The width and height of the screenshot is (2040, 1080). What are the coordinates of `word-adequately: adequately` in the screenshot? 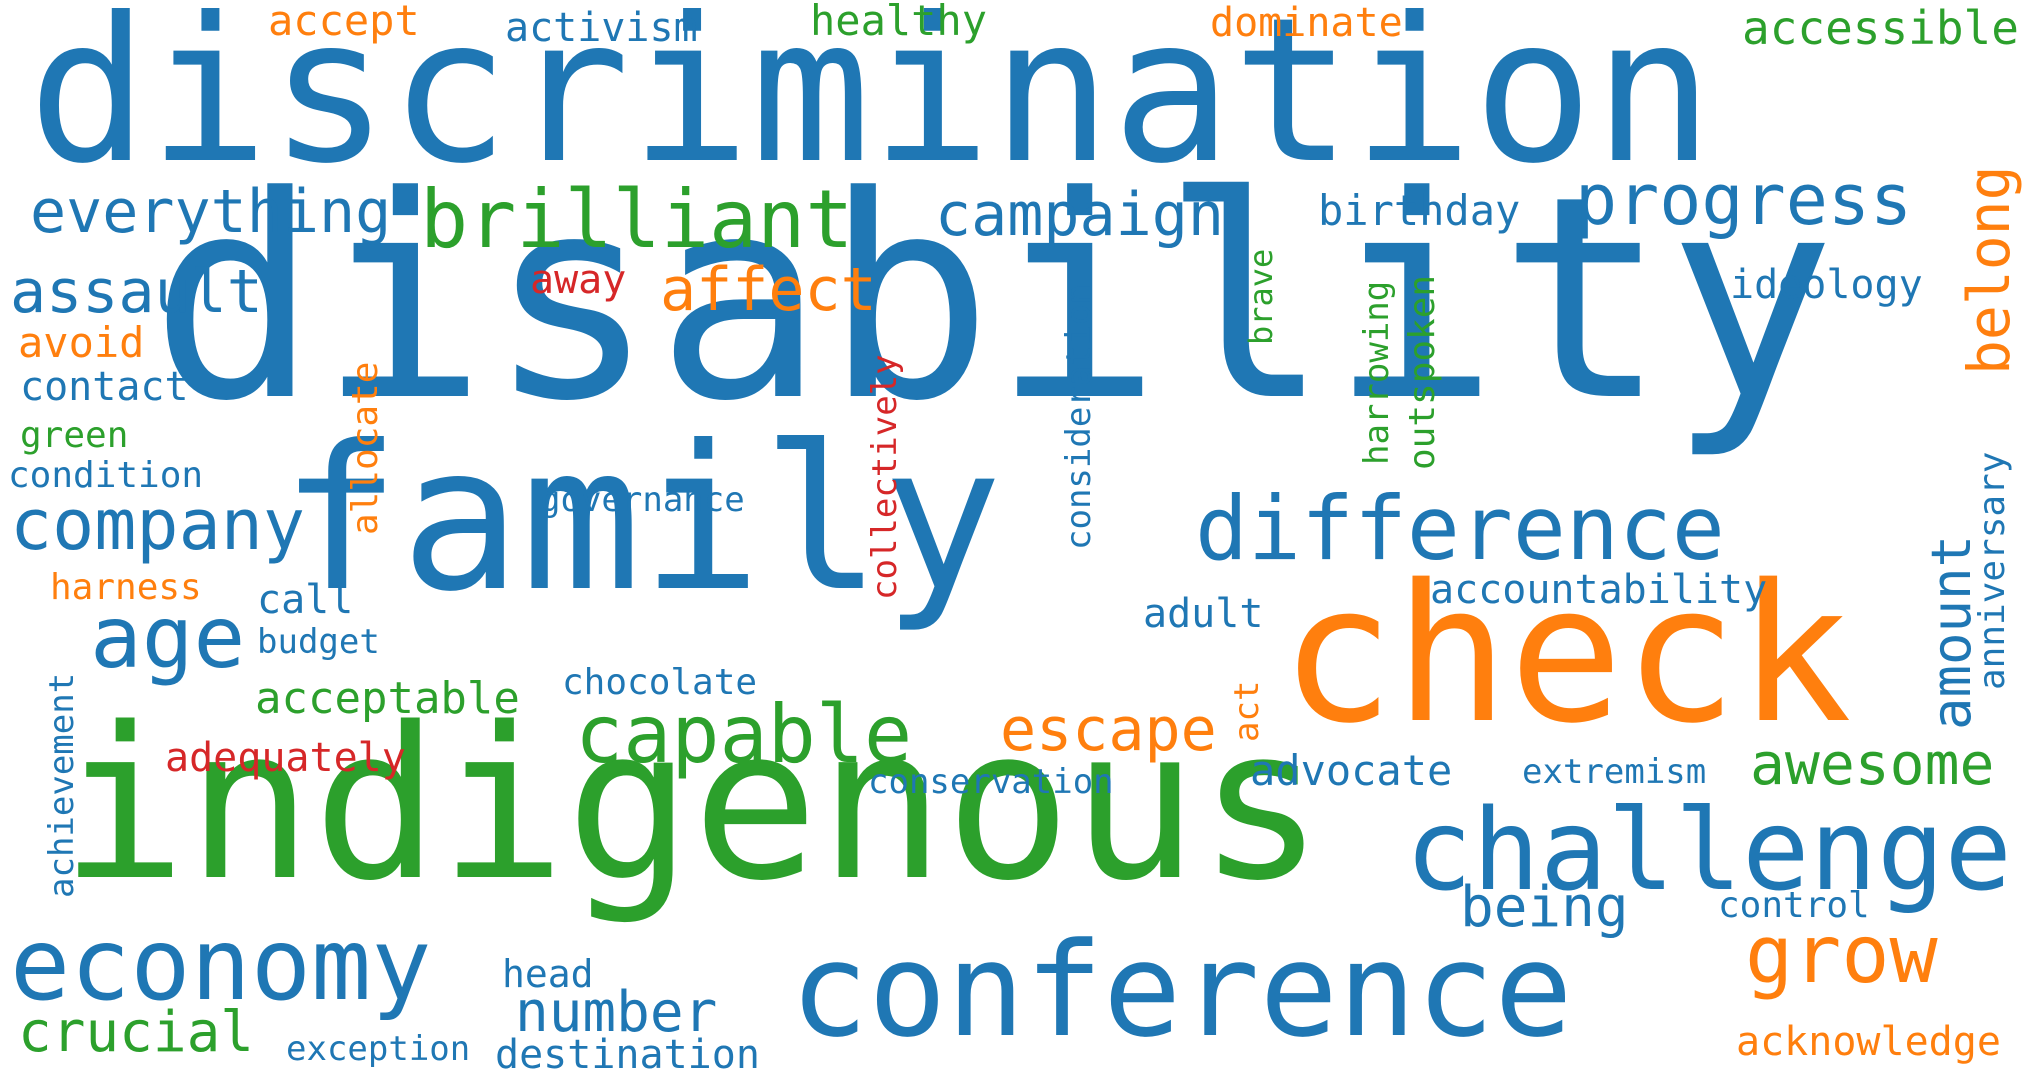 It's located at (285, 758).